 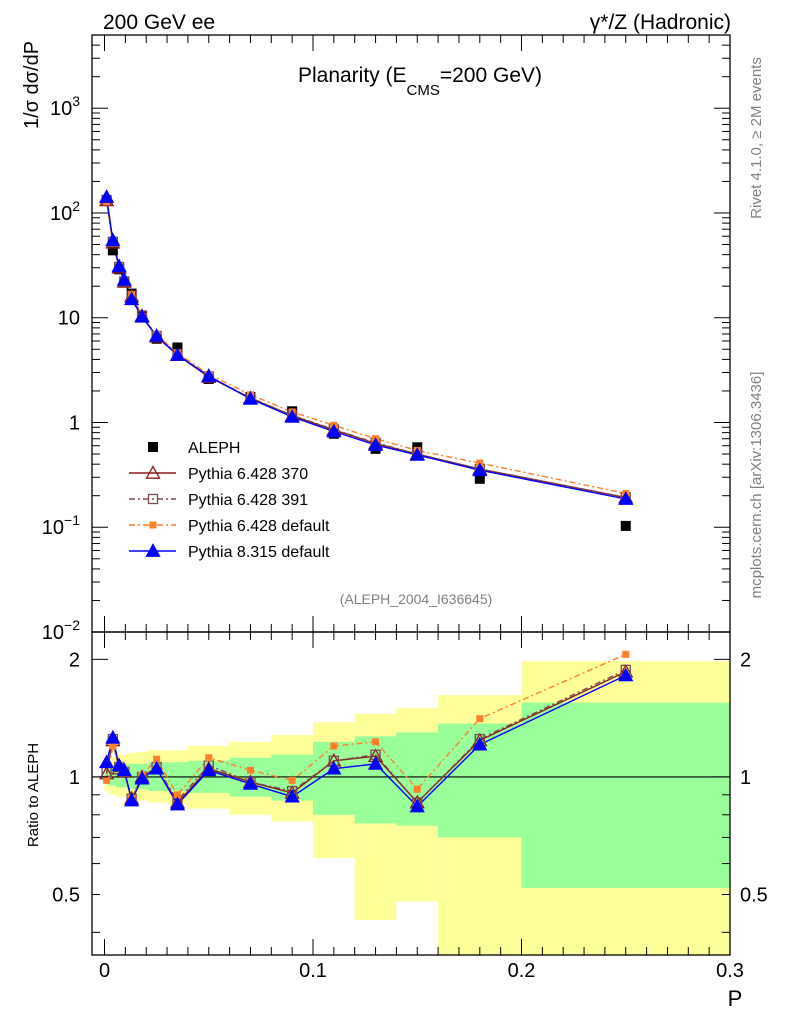 What do you see at coordinates (745, 660) in the screenshot?
I see `ratio-y-tick-label-right-2: 2` at bounding box center [745, 660].